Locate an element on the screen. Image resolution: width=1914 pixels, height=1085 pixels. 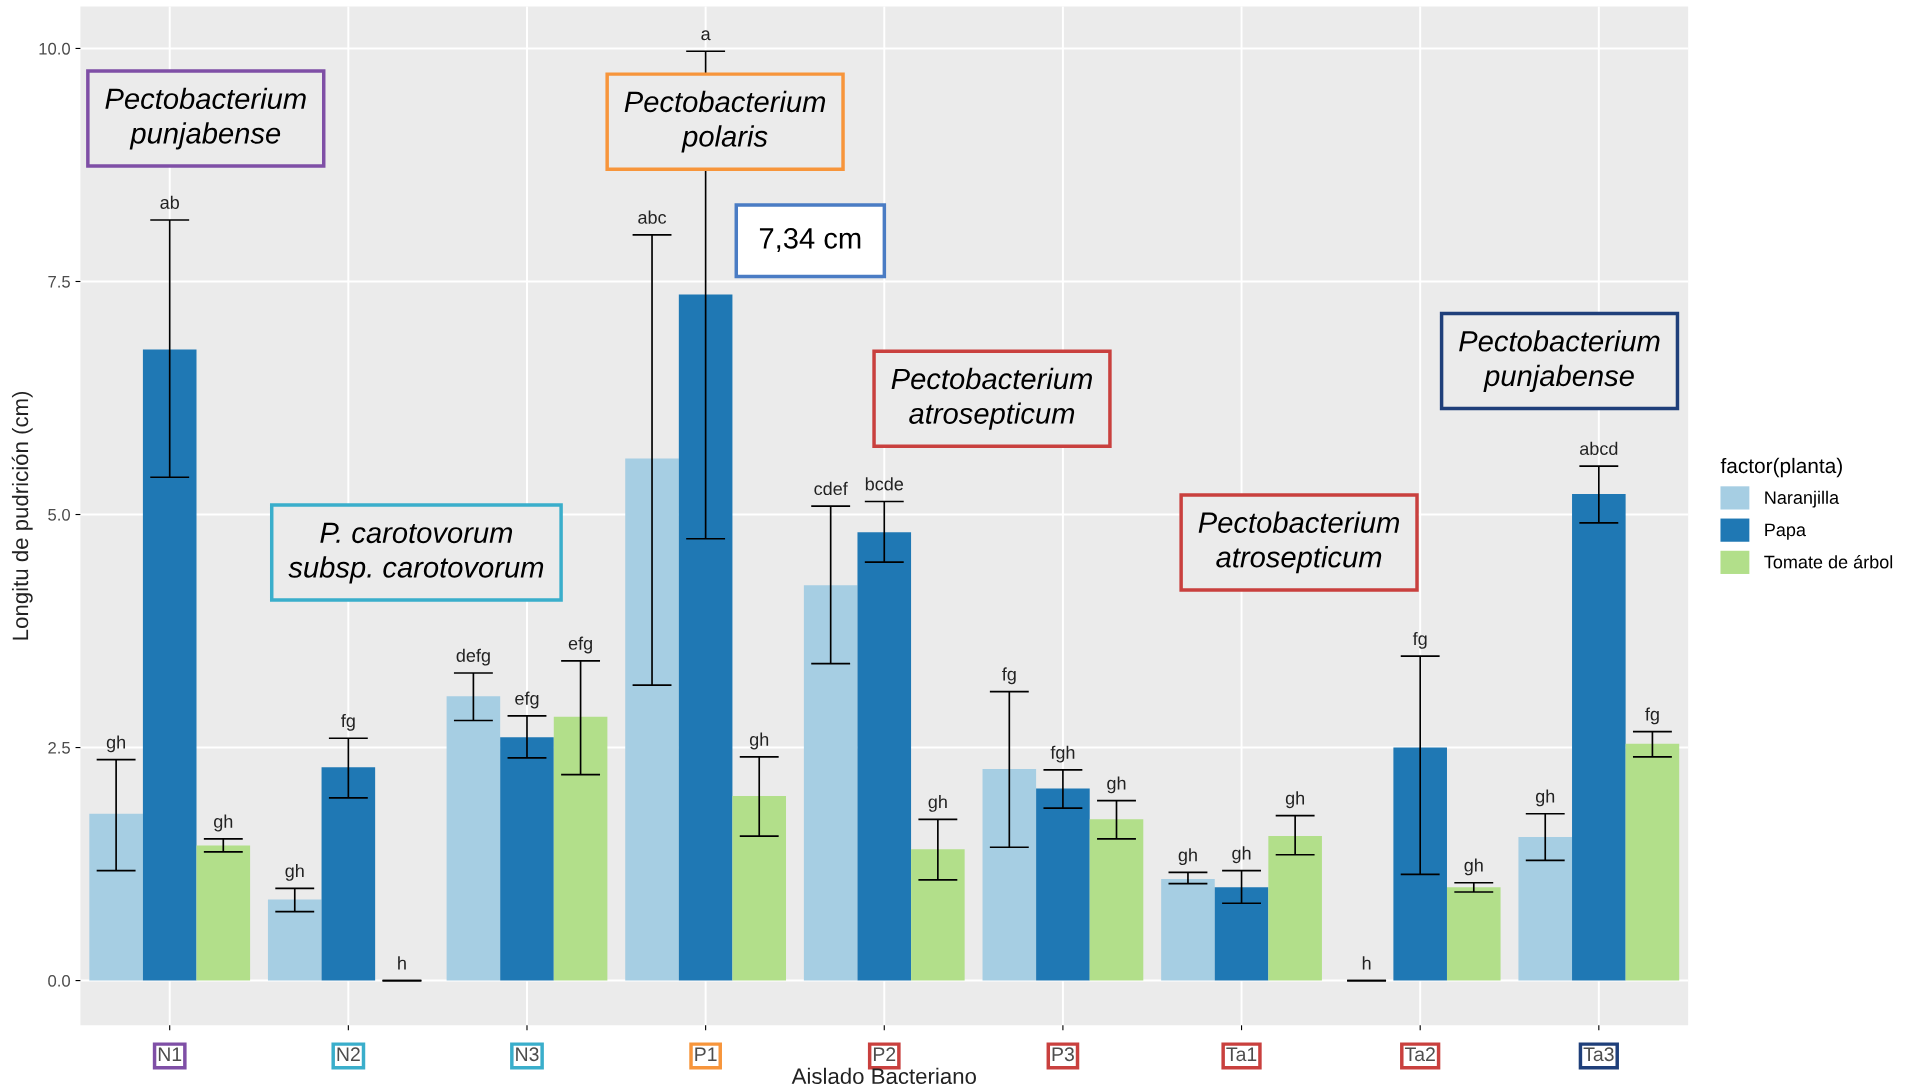
x-axis-title: Aislado Bacteriano is located at coordinates (883, 1076).